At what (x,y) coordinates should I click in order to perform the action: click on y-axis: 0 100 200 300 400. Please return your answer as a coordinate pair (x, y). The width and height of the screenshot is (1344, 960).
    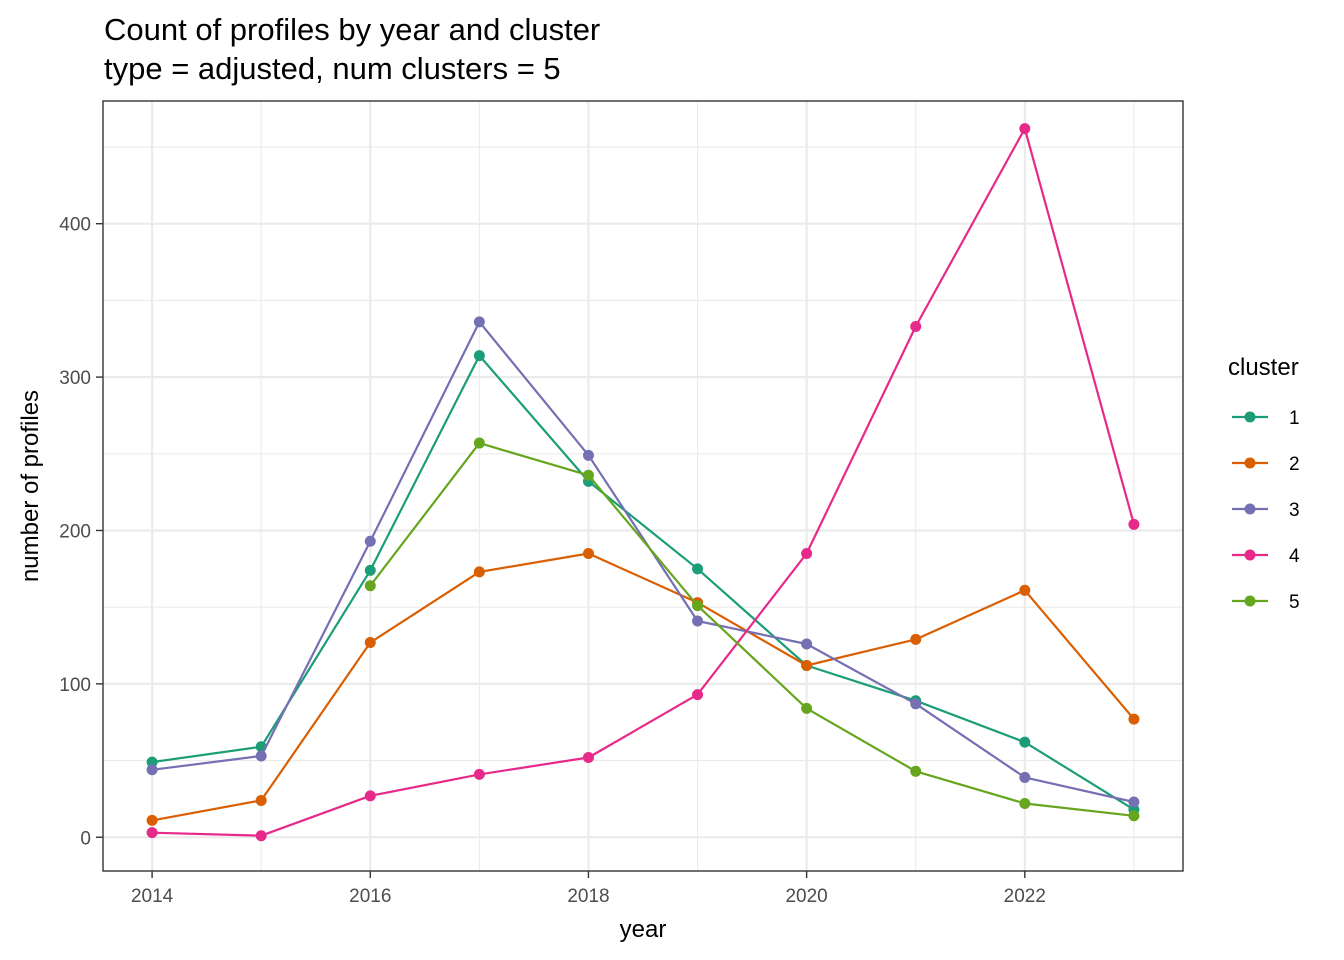
    Looking at the image, I should click on (81, 532).